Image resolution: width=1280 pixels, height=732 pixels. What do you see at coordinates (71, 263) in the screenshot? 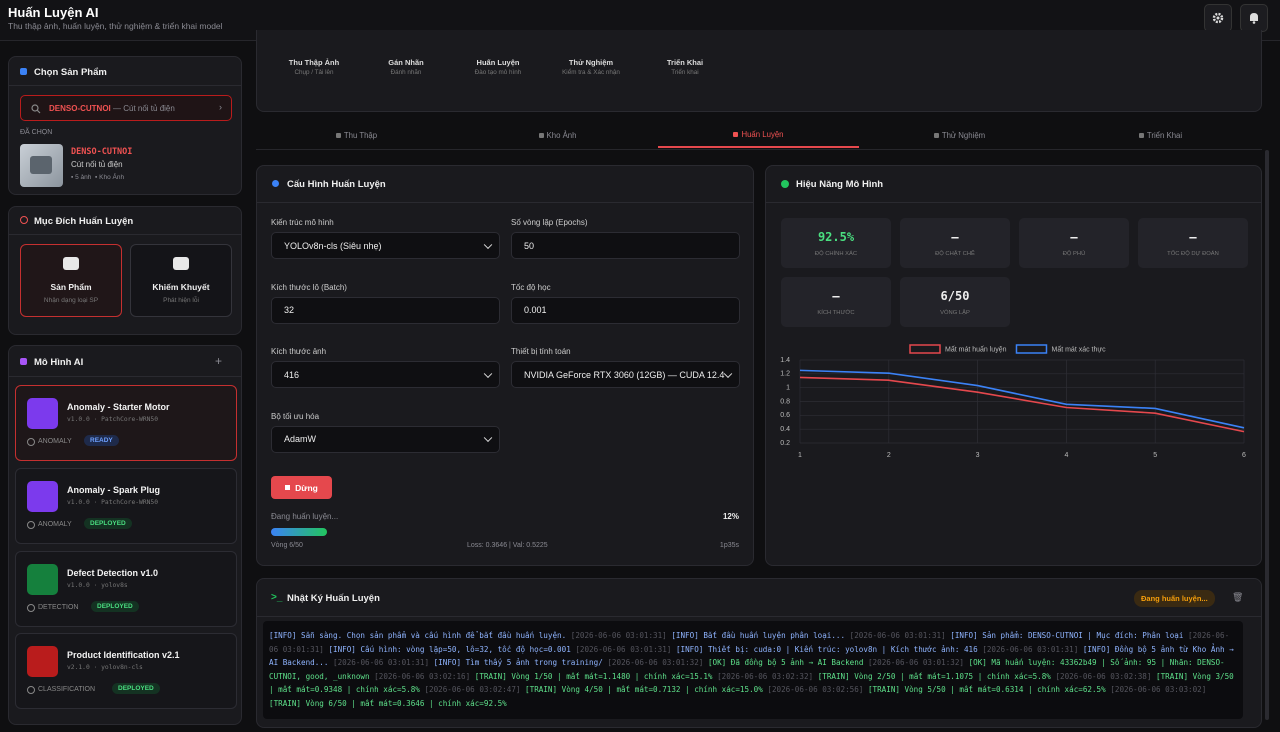
I see `option-icon` at bounding box center [71, 263].